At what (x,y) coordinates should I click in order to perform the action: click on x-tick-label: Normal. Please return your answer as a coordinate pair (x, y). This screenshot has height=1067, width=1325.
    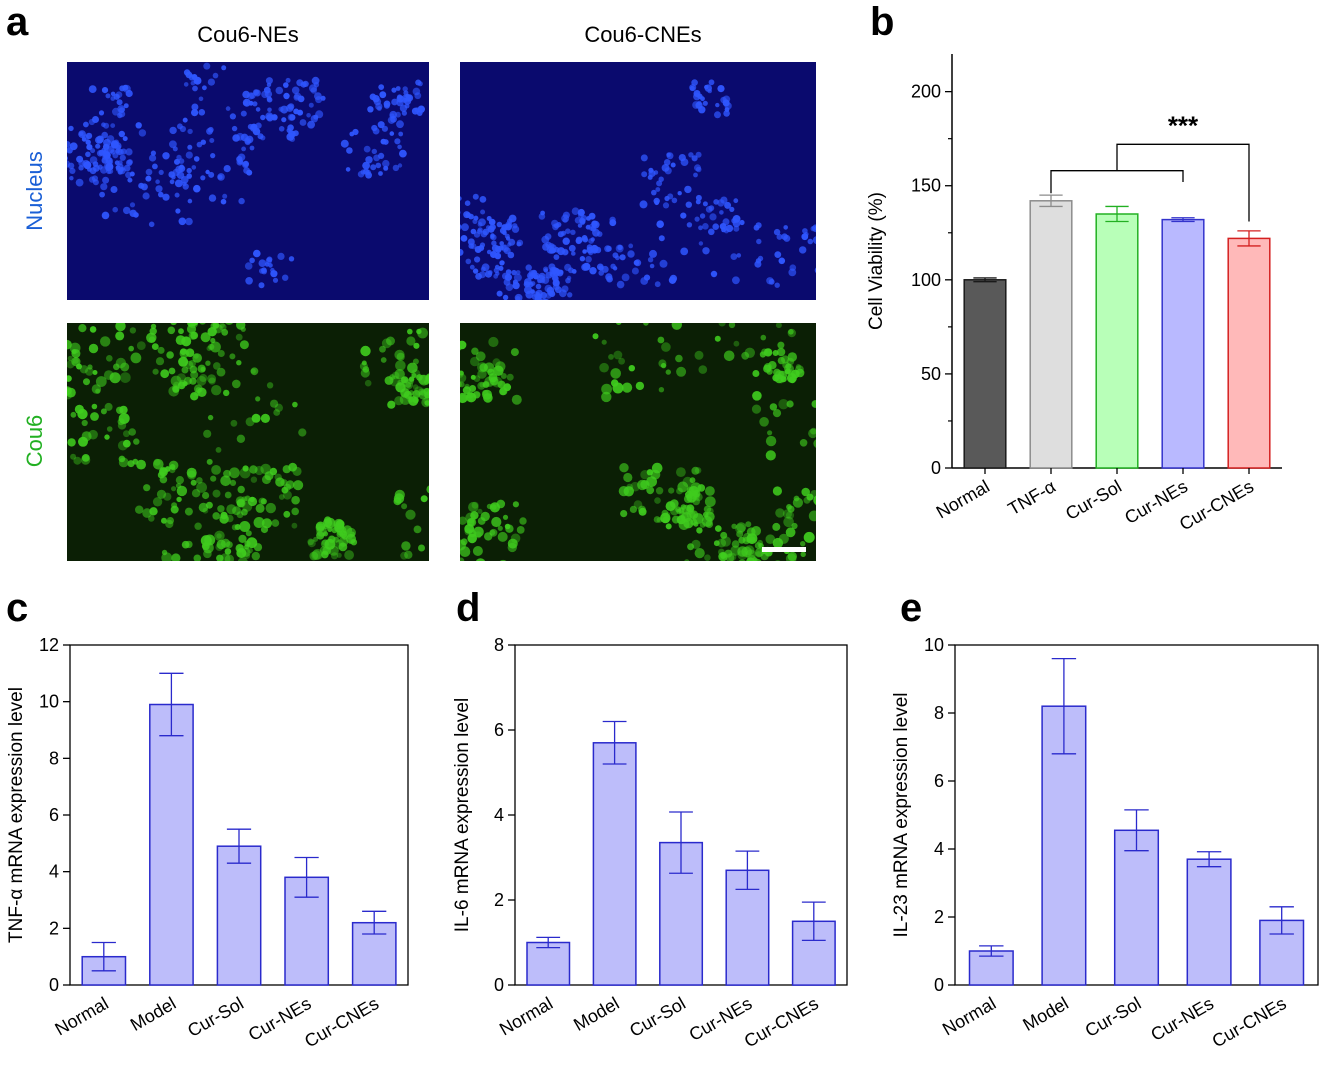
    Looking at the image, I should click on (526, 1016).